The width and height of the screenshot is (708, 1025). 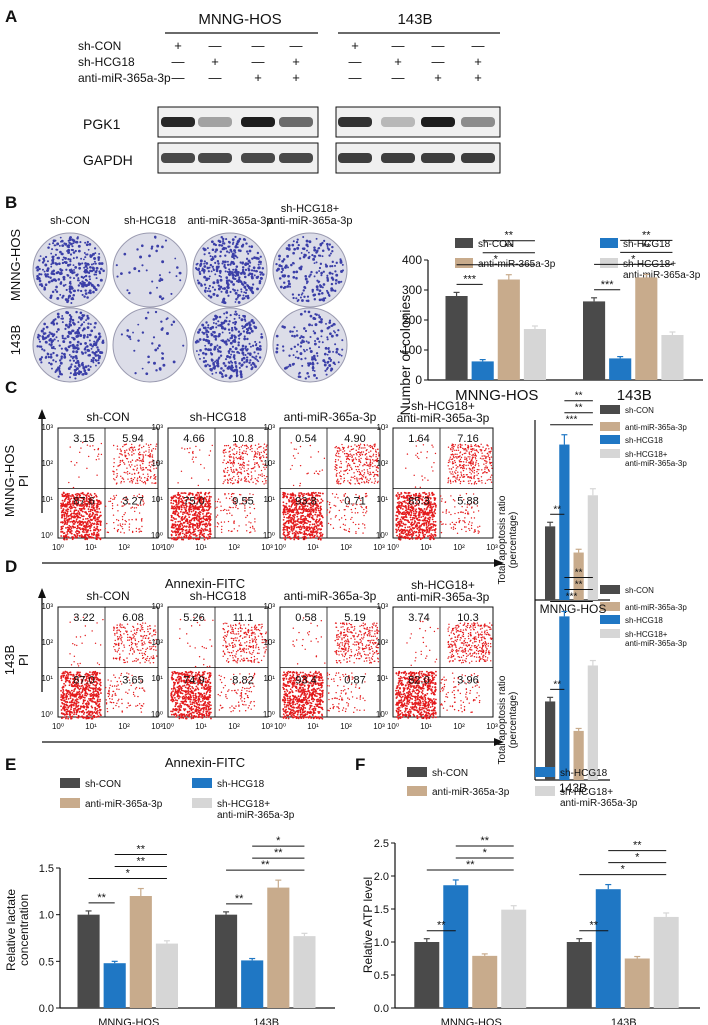 What do you see at coordinates (509, 236) in the screenshot?
I see `significance-mark: **` at bounding box center [509, 236].